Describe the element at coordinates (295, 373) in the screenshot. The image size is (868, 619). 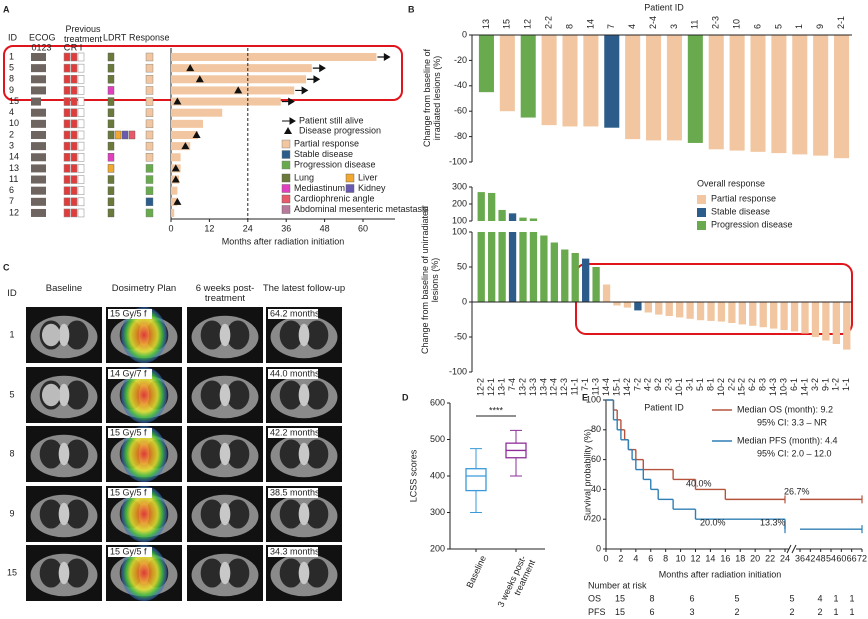
I see `followup-label: 44.0 months` at that location.